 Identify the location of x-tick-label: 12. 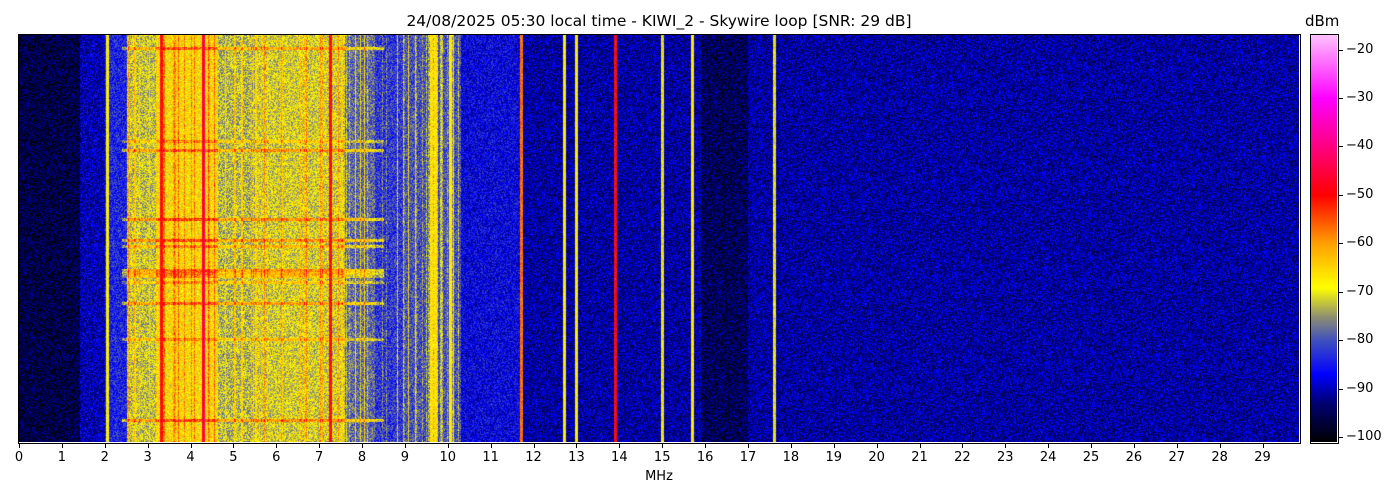
(533, 457).